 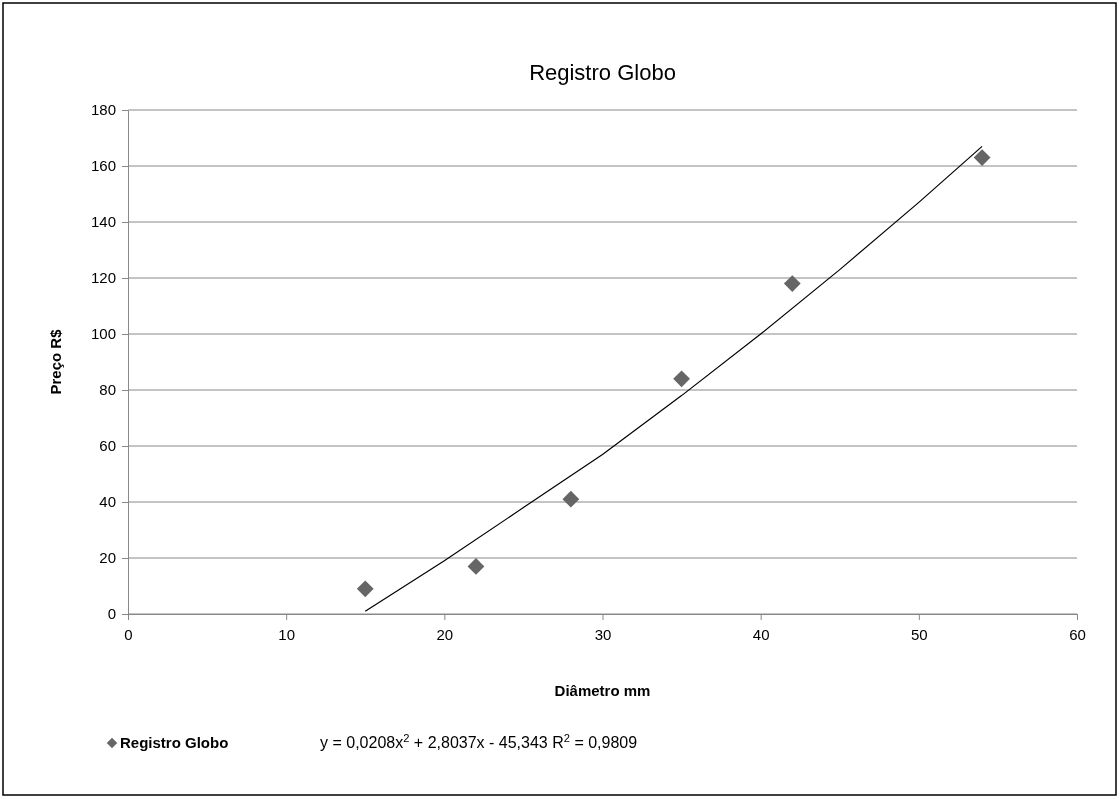 I want to click on x-tick-label: 20, so click(x=445, y=634).